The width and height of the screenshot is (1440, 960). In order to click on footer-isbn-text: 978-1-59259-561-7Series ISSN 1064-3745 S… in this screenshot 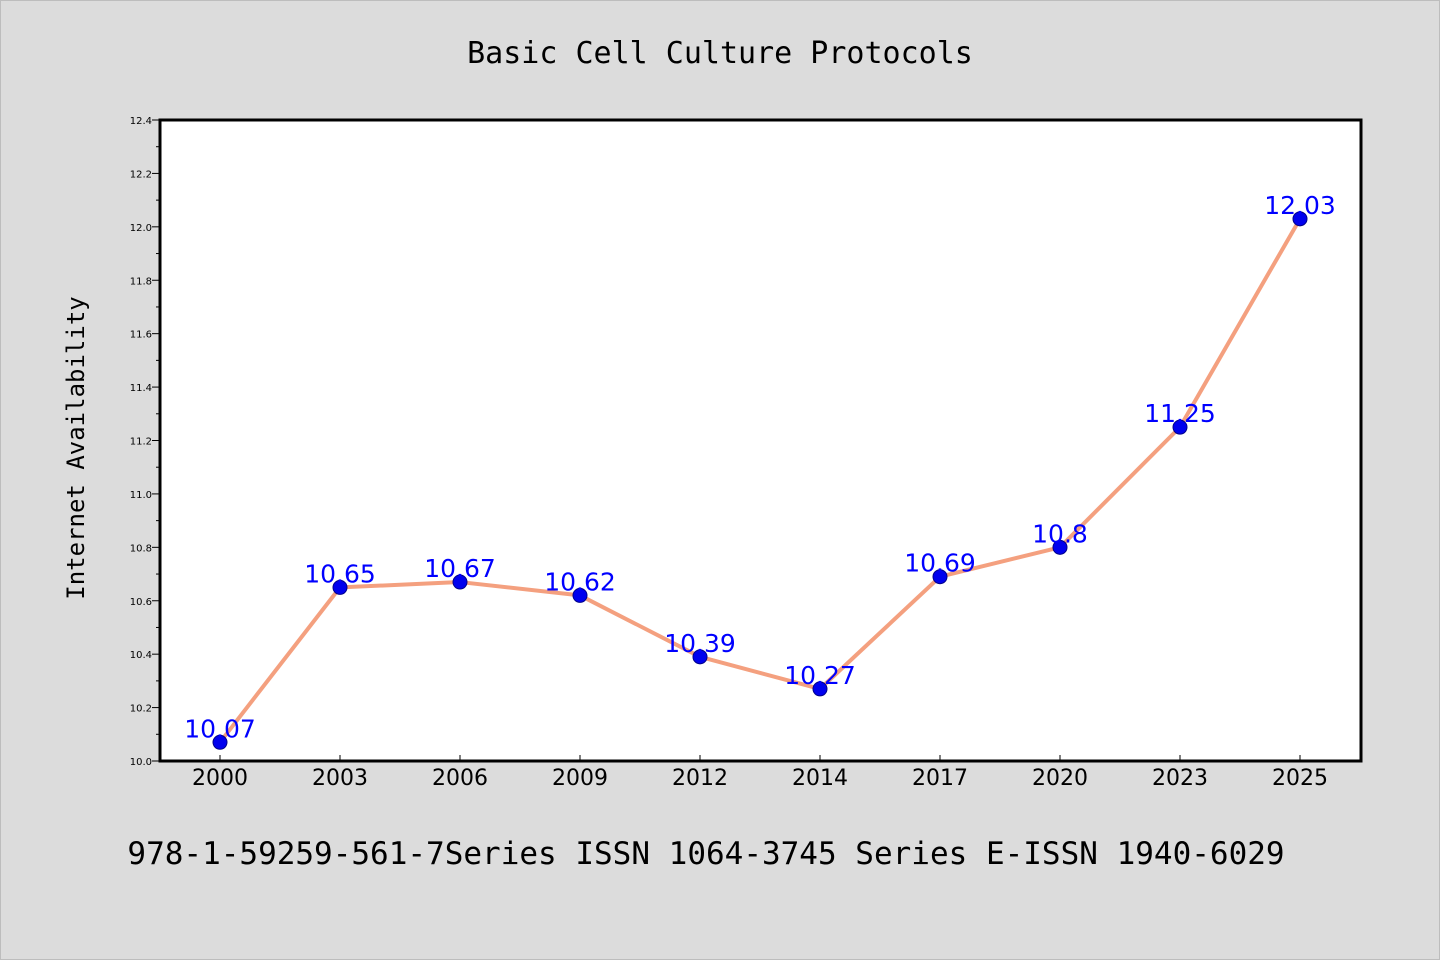, I will do `click(705, 854)`.